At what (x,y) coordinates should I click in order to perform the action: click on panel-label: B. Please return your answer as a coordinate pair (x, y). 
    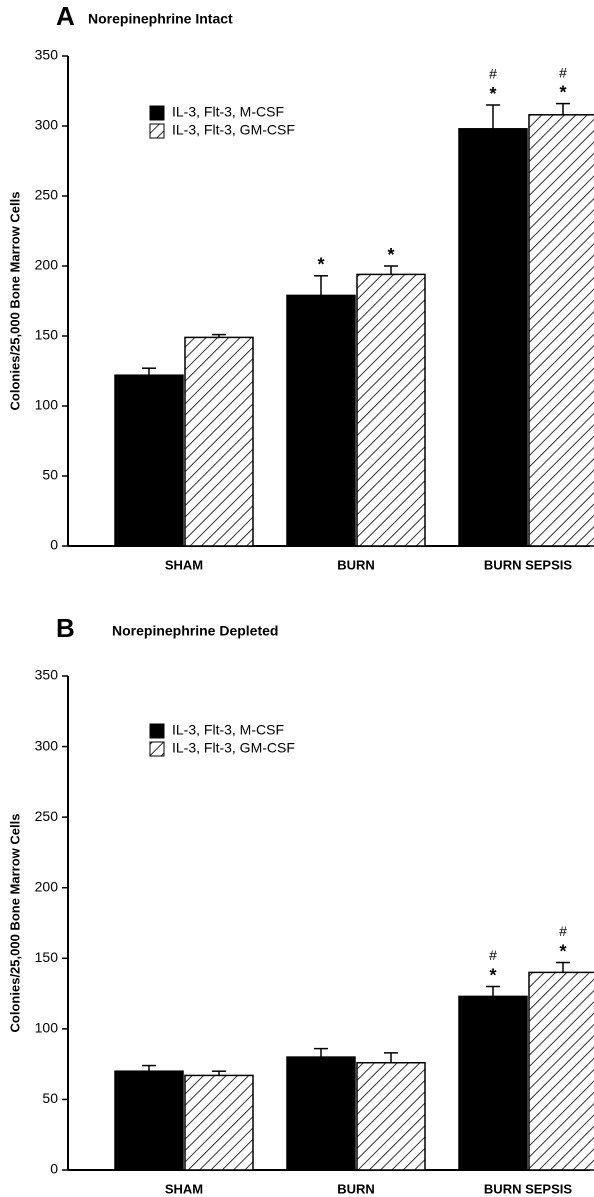
    Looking at the image, I should click on (65, 628).